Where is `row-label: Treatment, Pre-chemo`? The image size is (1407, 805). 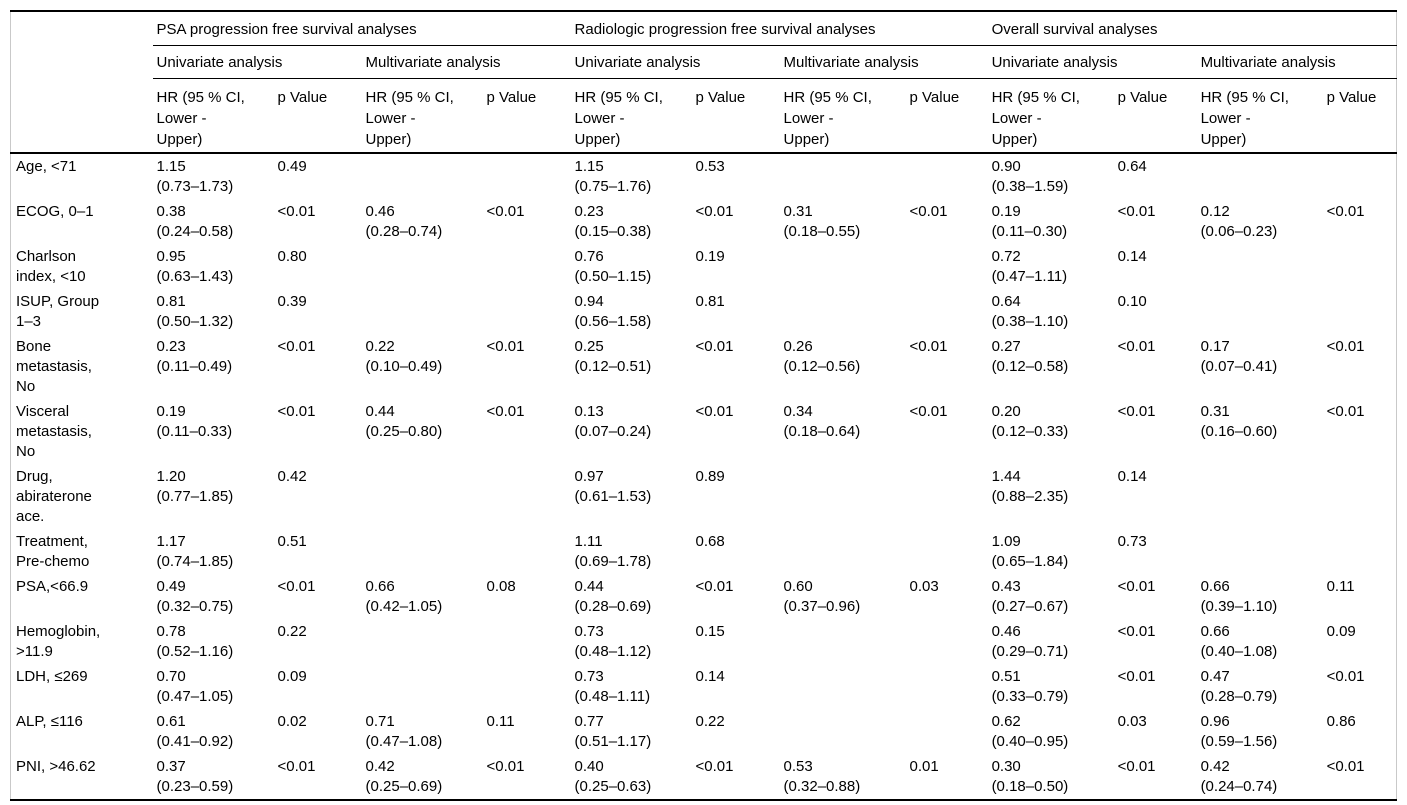
row-label: Treatment, Pre-chemo is located at coordinates (53, 551).